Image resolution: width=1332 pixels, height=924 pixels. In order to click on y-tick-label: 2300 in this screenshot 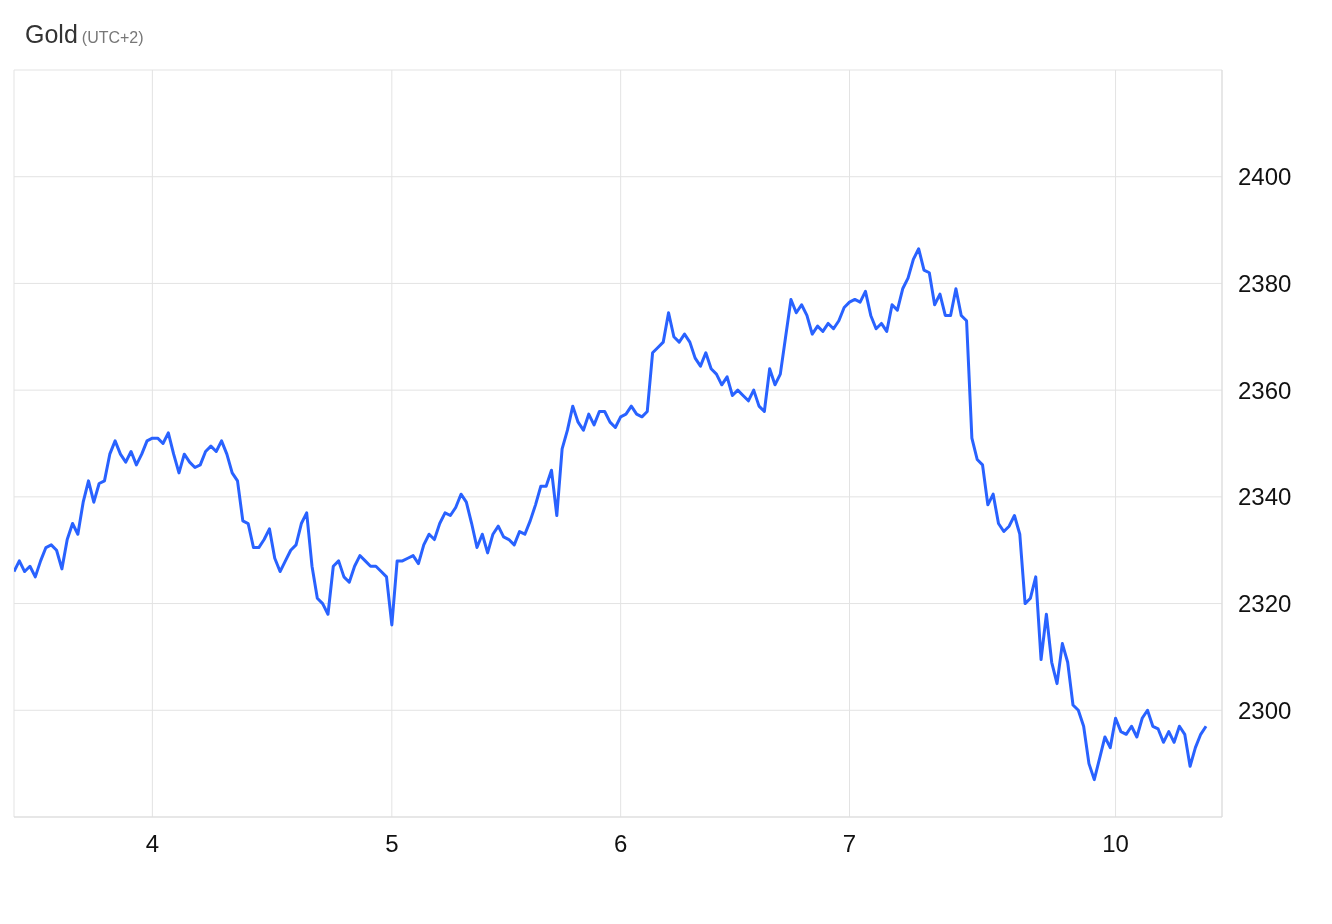, I will do `click(1265, 710)`.